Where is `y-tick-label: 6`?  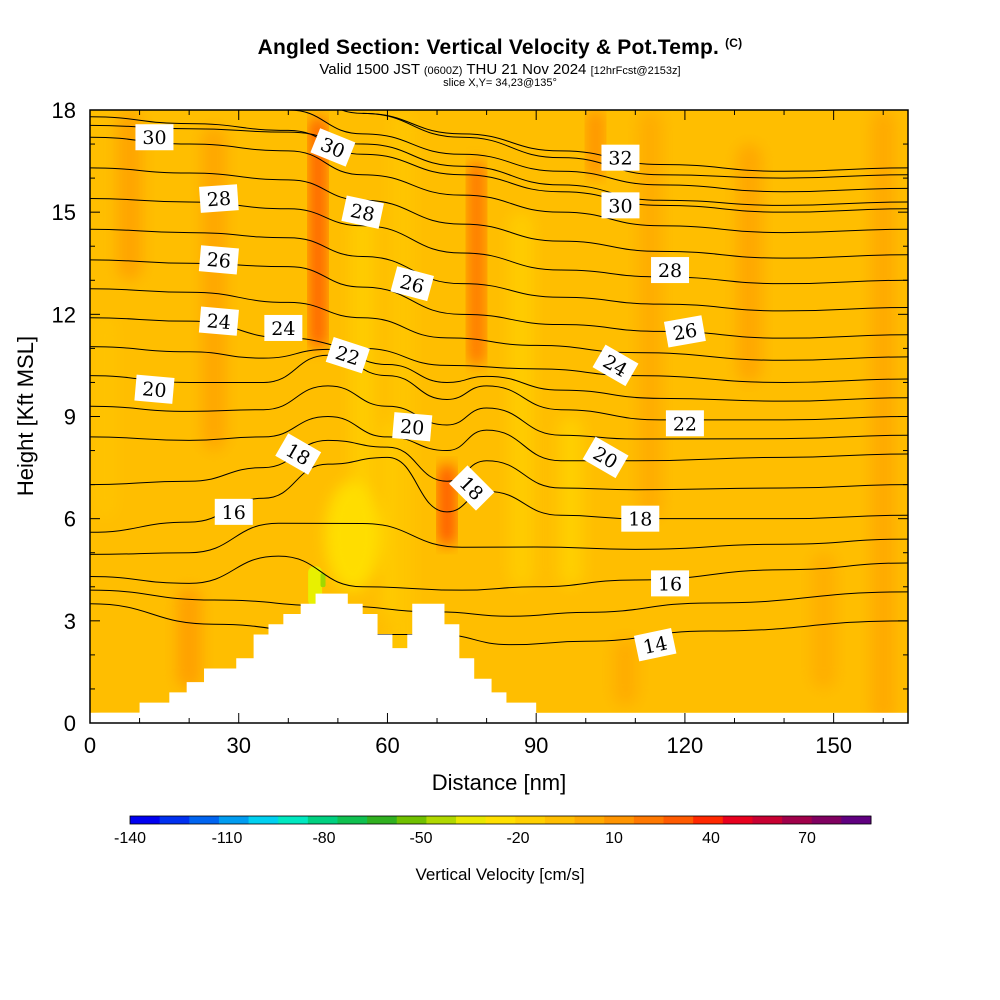
y-tick-label: 6 is located at coordinates (70, 519).